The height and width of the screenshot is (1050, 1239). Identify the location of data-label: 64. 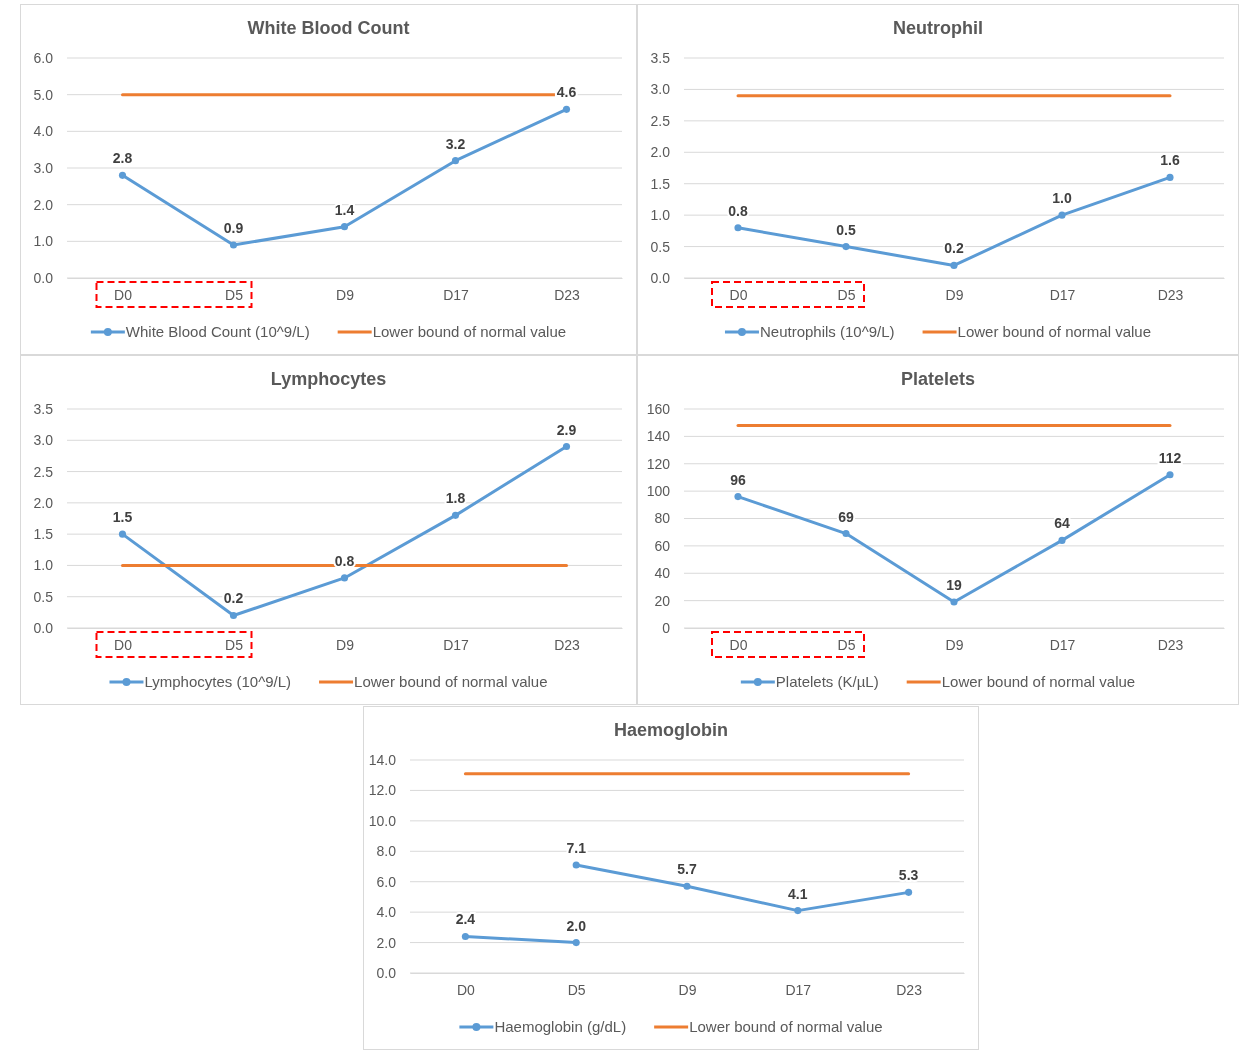
(1062, 523).